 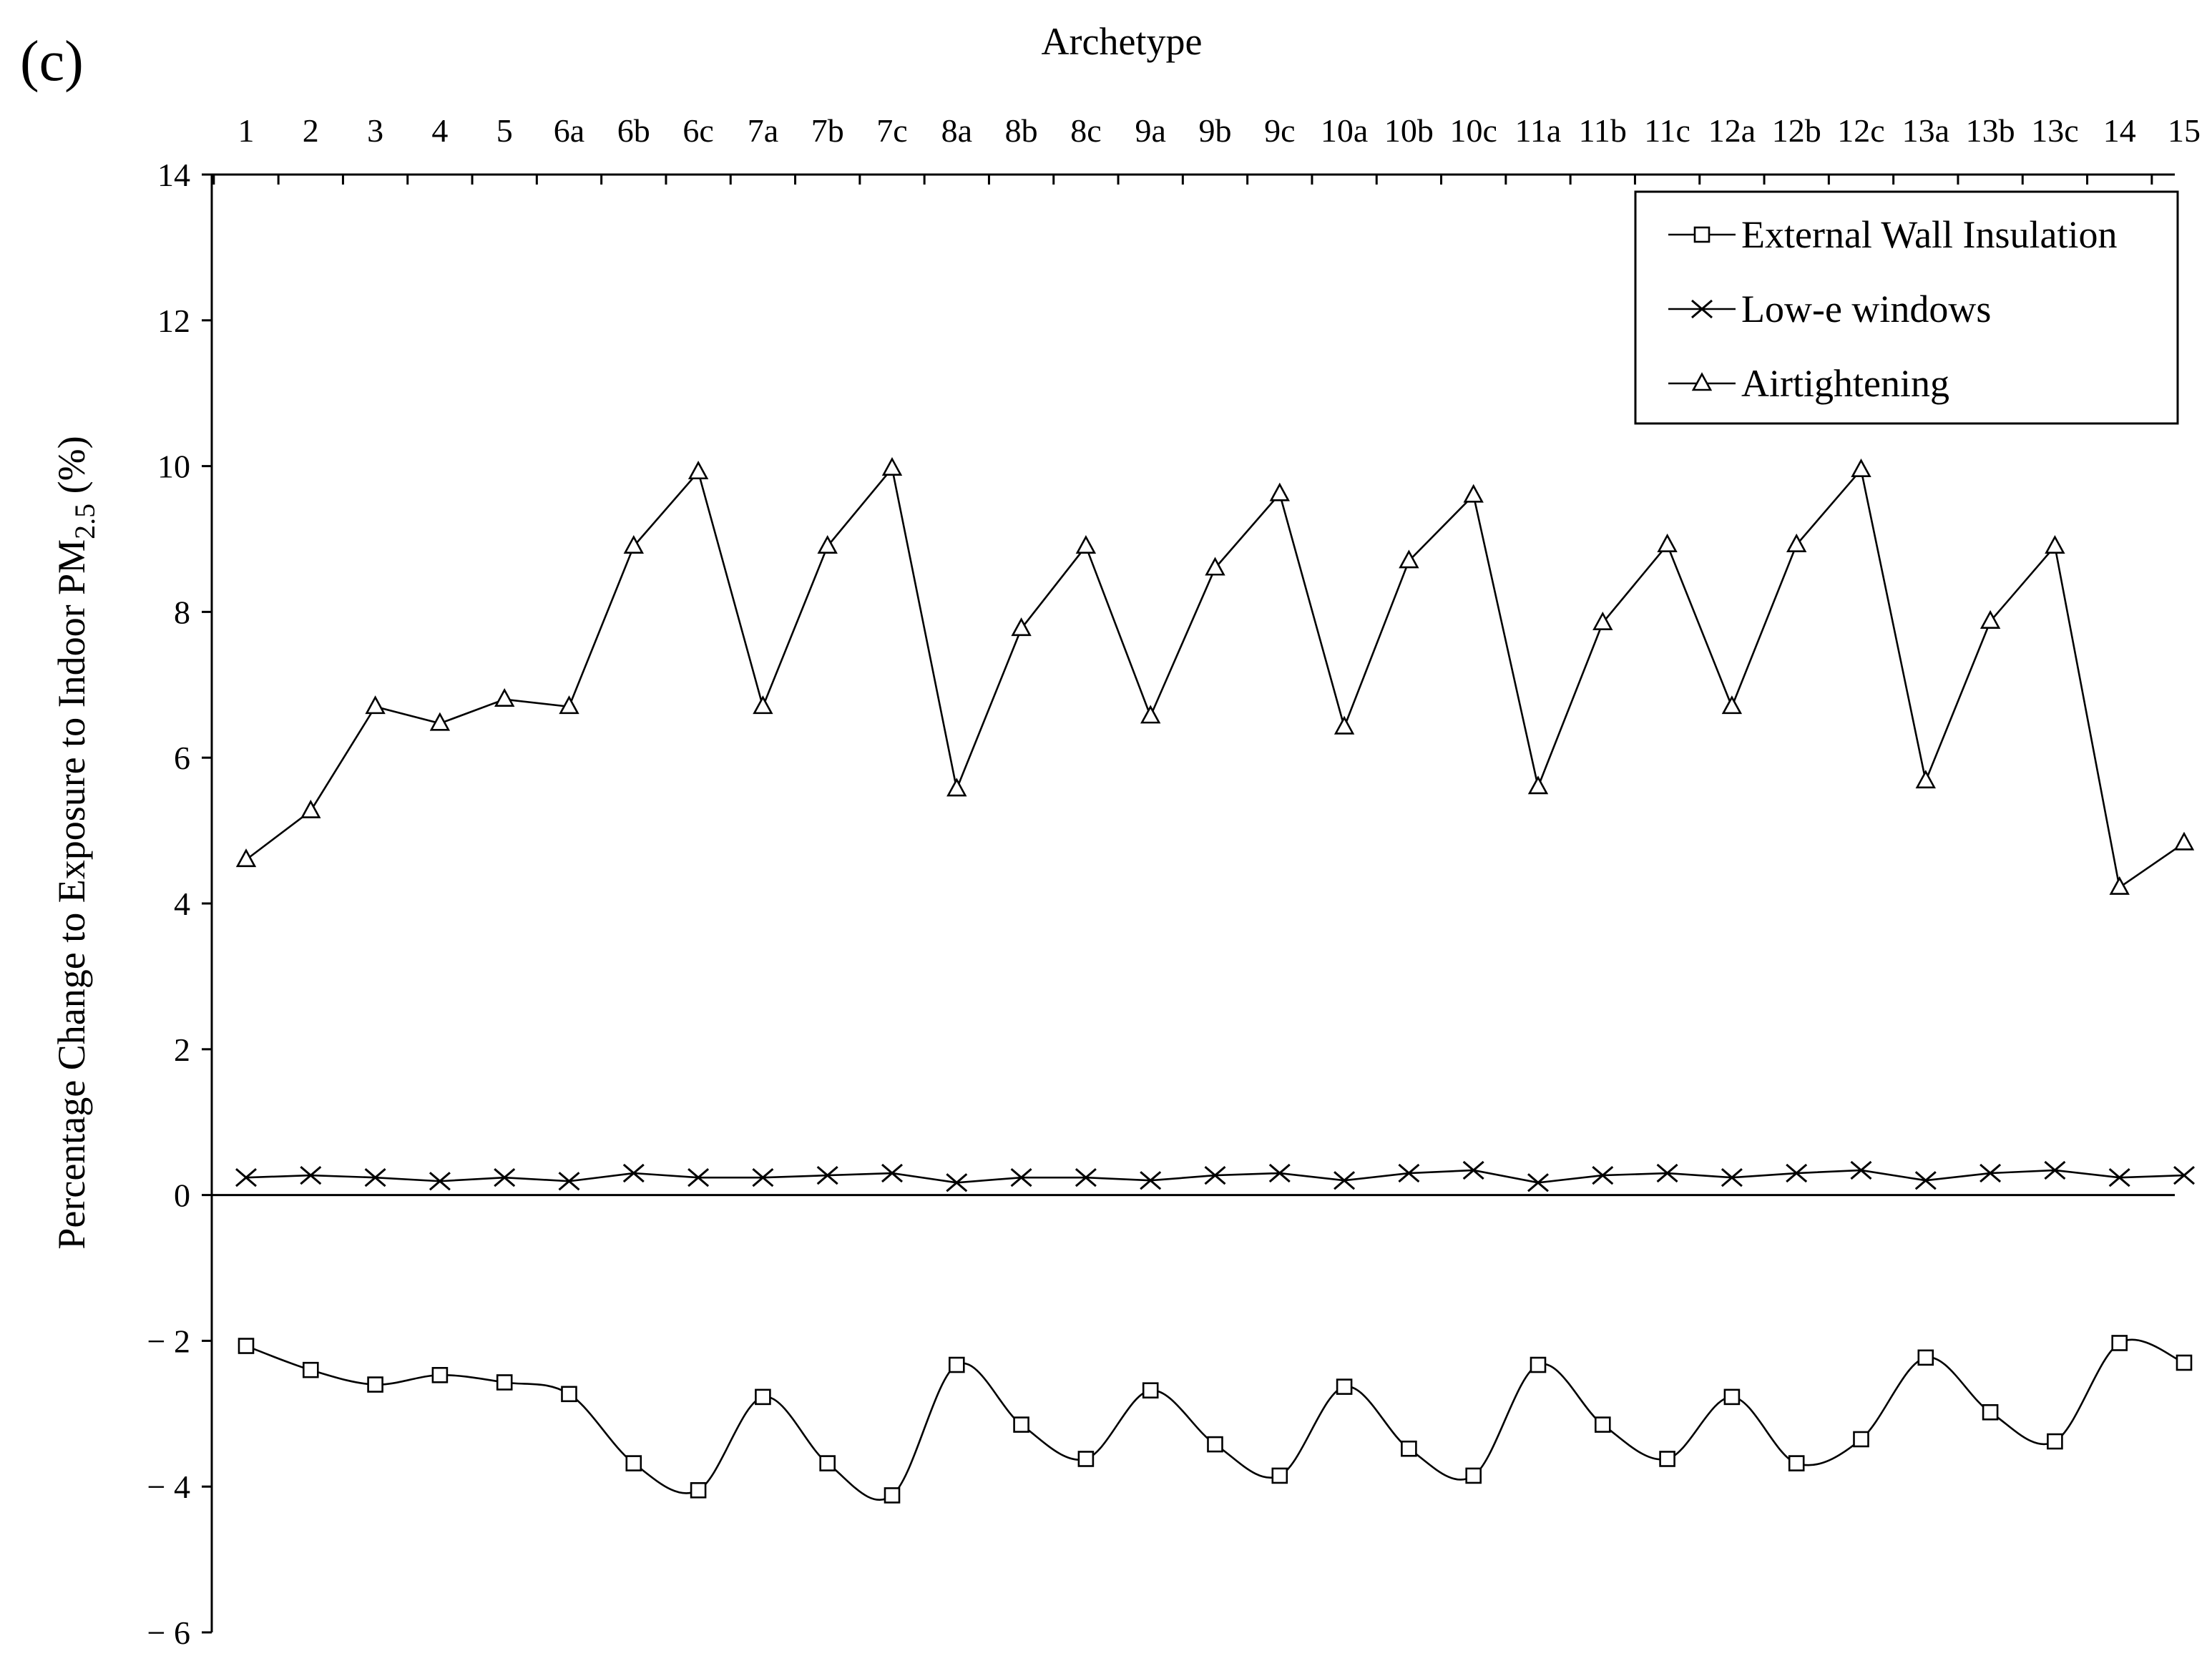 I want to click on x-tick-label: 11c, so click(x=1667, y=130).